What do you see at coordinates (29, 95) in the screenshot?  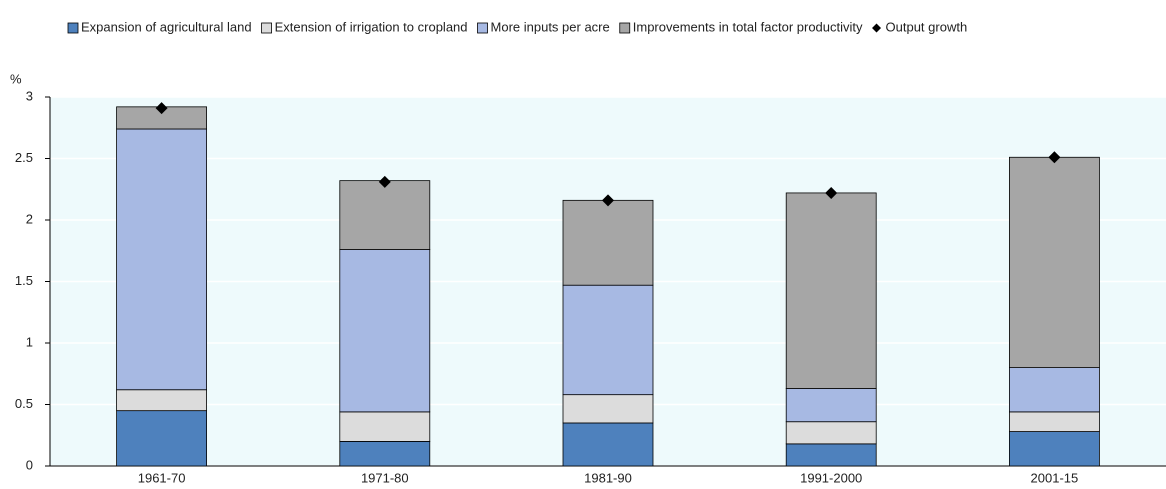 I see `y-tick-label: 3` at bounding box center [29, 95].